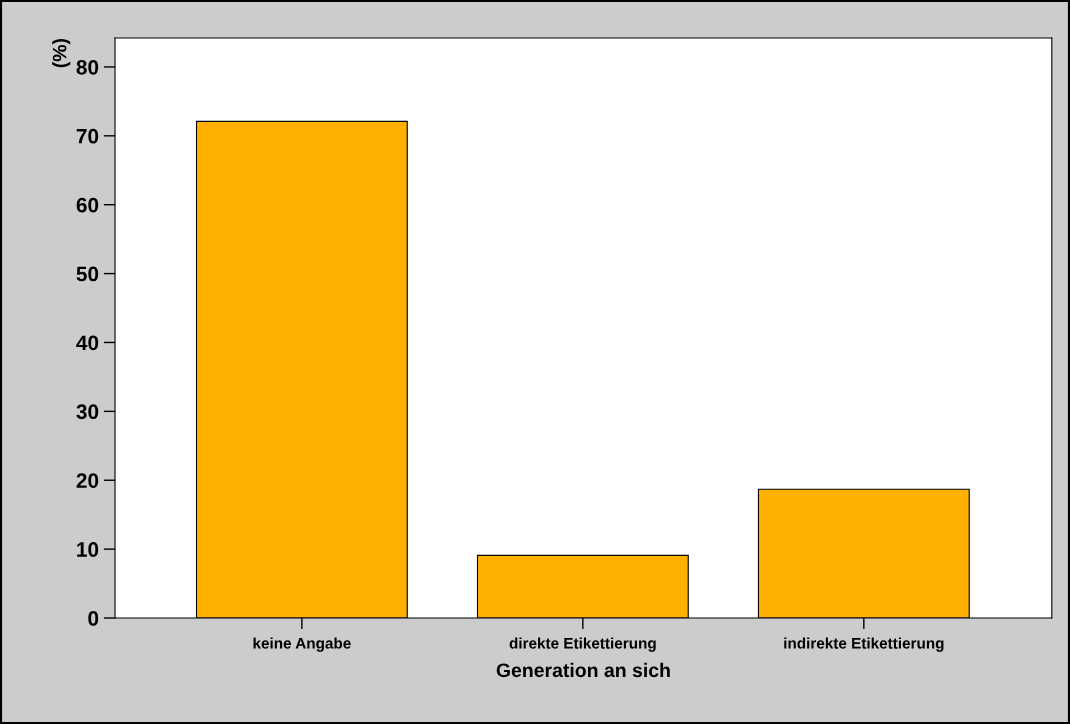 The image size is (1070, 724). Describe the element at coordinates (87, 343) in the screenshot. I see `y-tick-label: 40` at that location.